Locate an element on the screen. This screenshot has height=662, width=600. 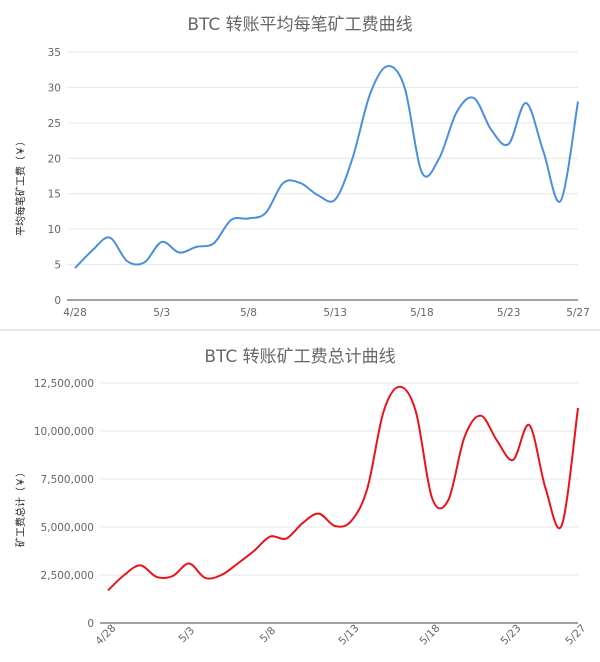
y-tick-label: 2,500,000 is located at coordinates (67, 576).